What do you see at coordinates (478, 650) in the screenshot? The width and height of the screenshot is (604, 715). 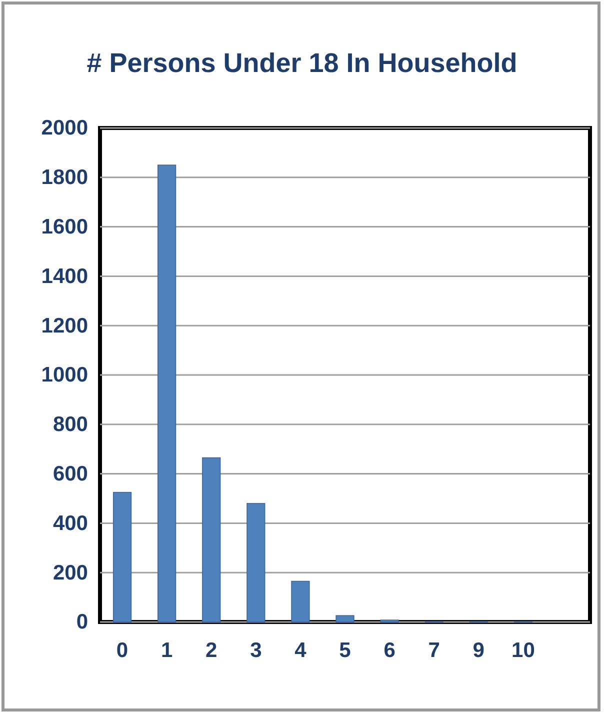 I see `x-tick-label: 9` at bounding box center [478, 650].